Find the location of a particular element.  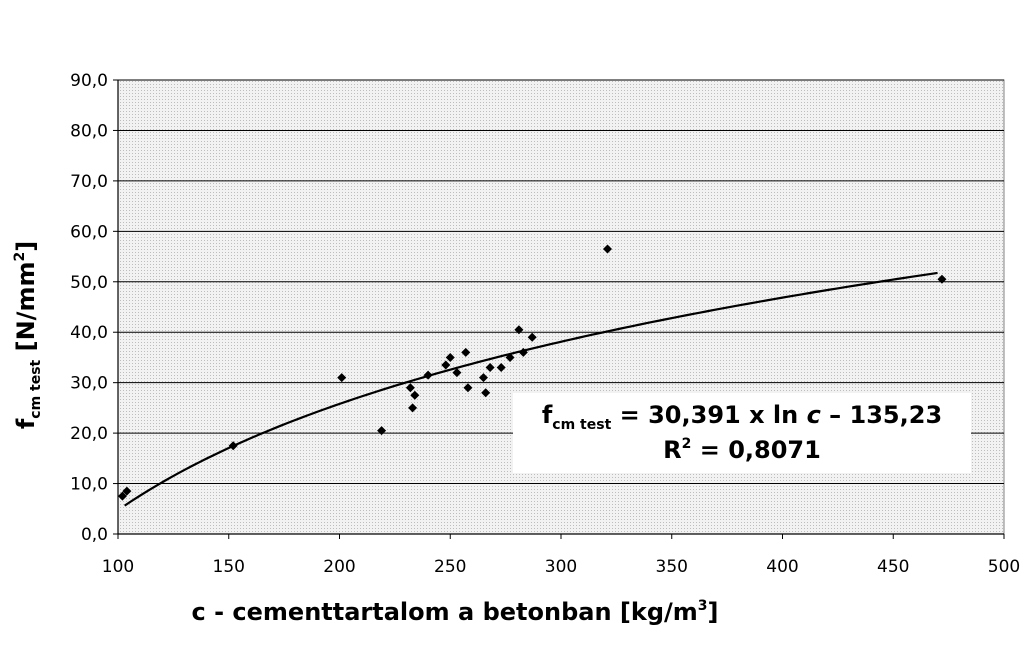

x-label-end: ] is located at coordinates (713, 612).